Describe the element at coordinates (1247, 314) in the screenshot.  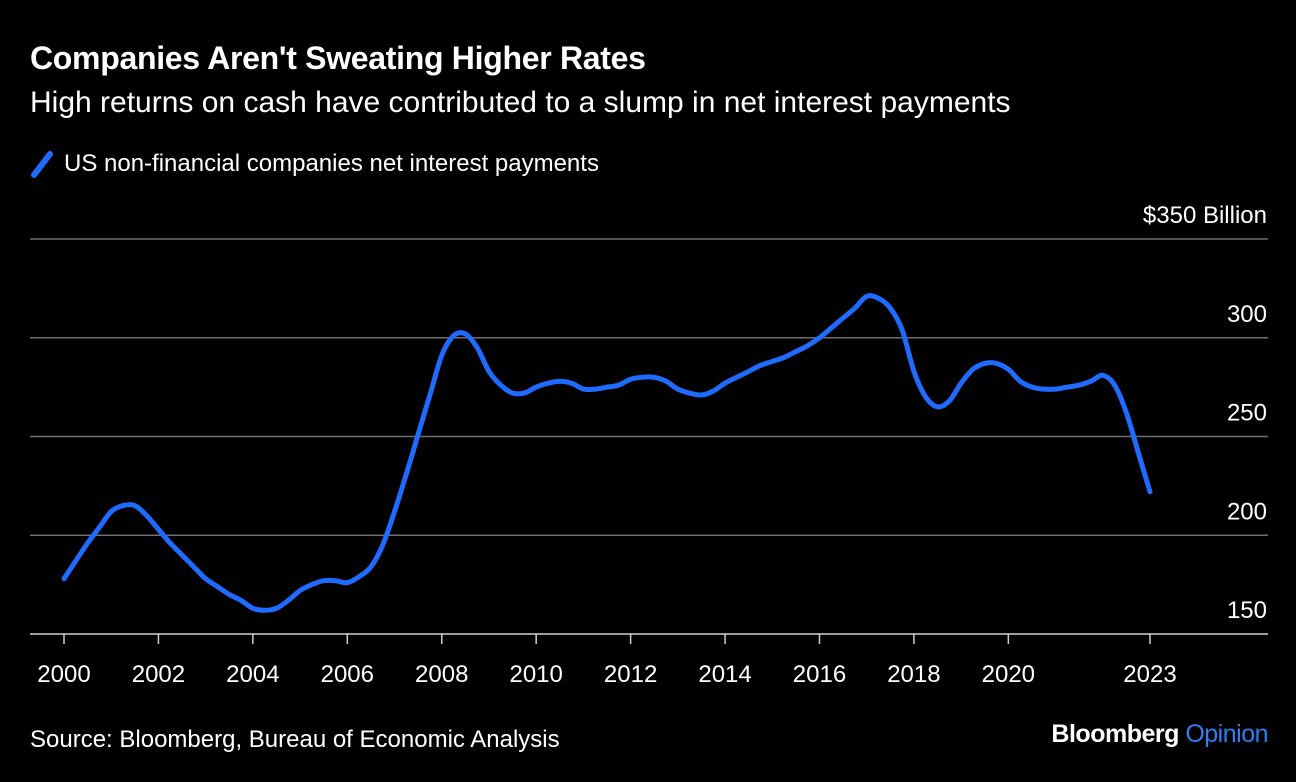
I see `y-tick-label: 300` at that location.